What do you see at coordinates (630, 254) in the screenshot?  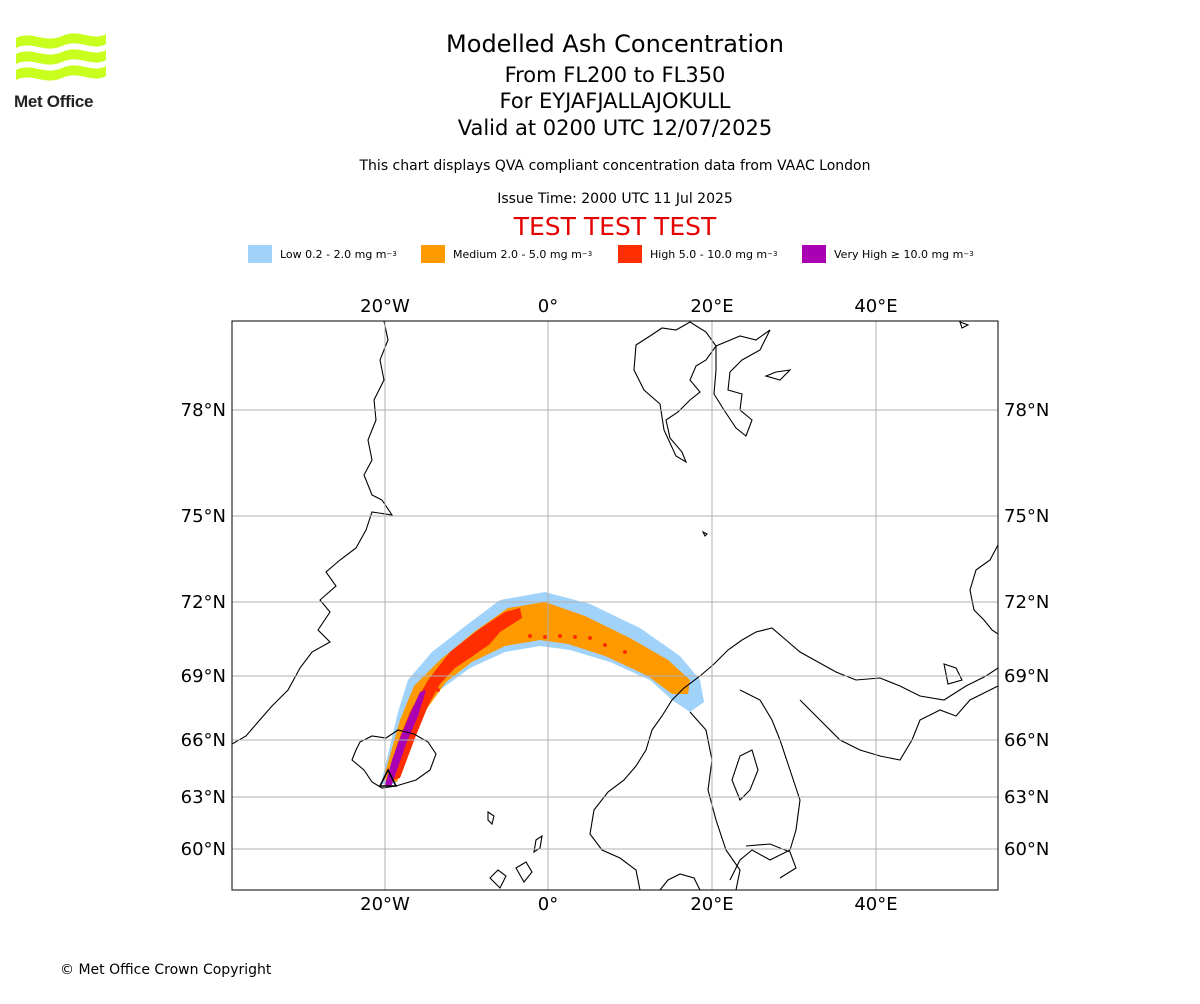 I see `legend-swatch-high` at bounding box center [630, 254].